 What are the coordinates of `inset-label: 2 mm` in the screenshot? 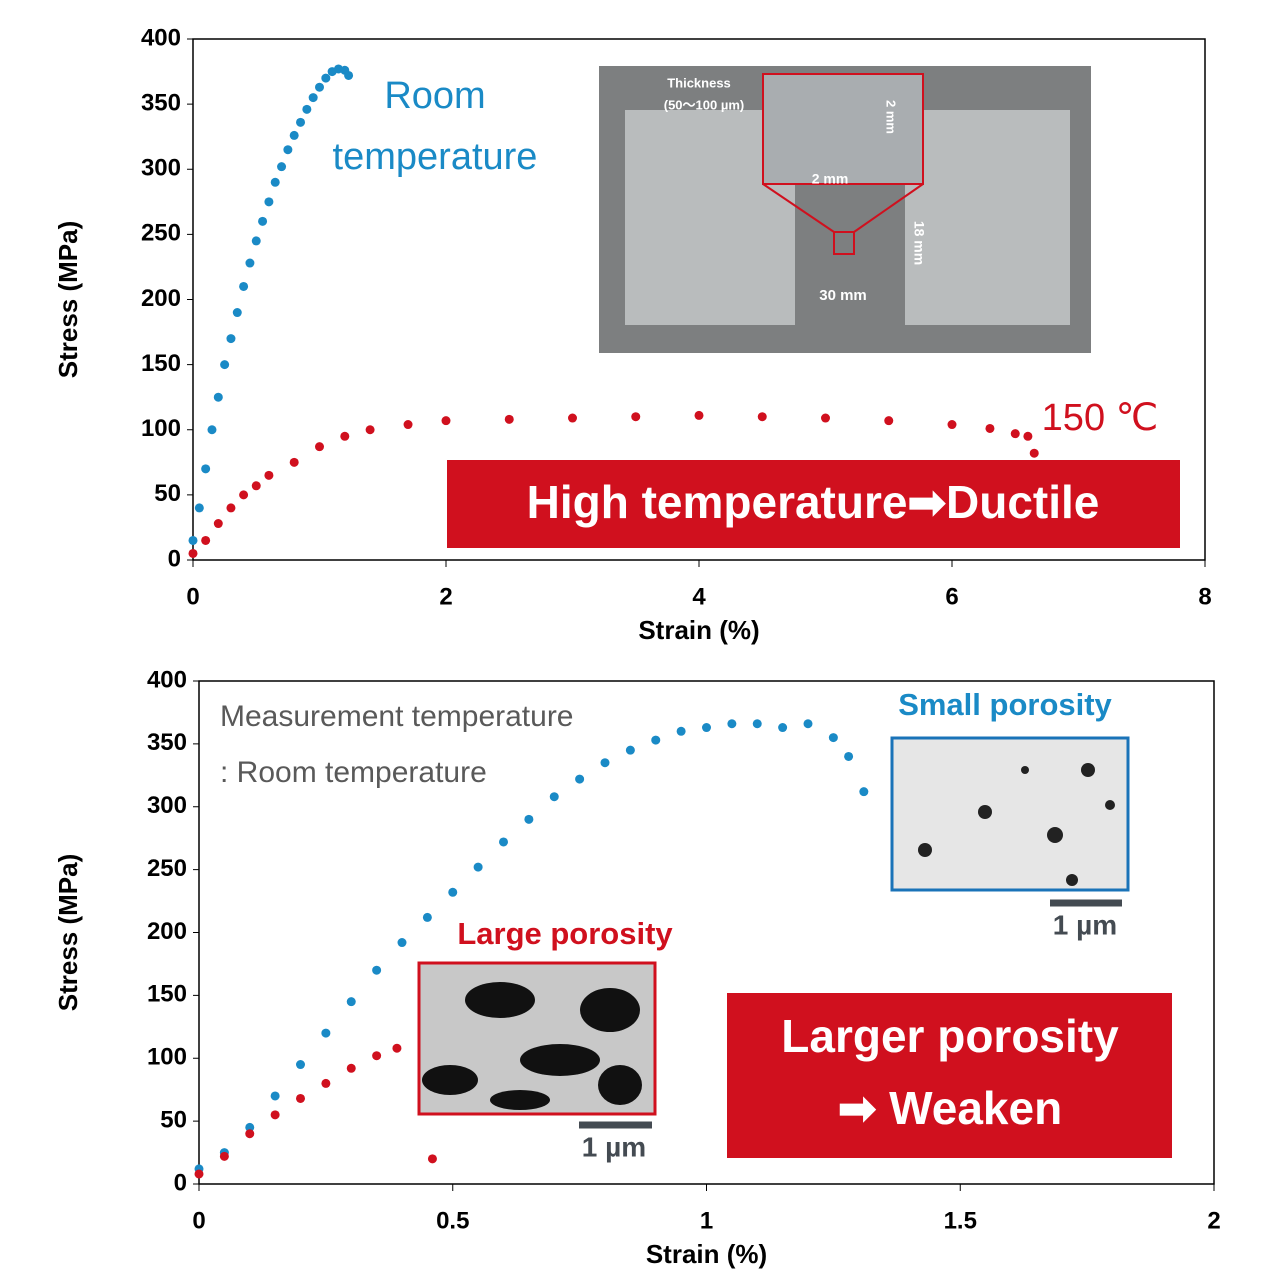 It's located at (891, 117).